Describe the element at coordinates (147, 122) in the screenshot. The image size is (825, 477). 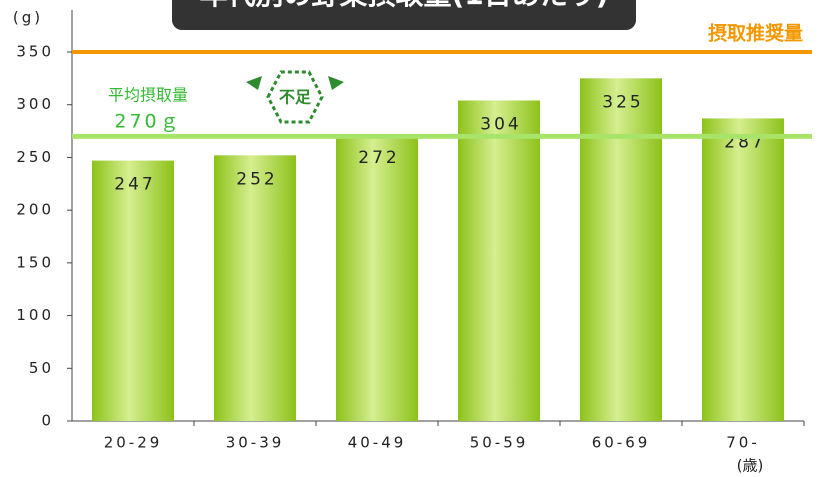
I see `average-value-label: 270ｇ` at that location.